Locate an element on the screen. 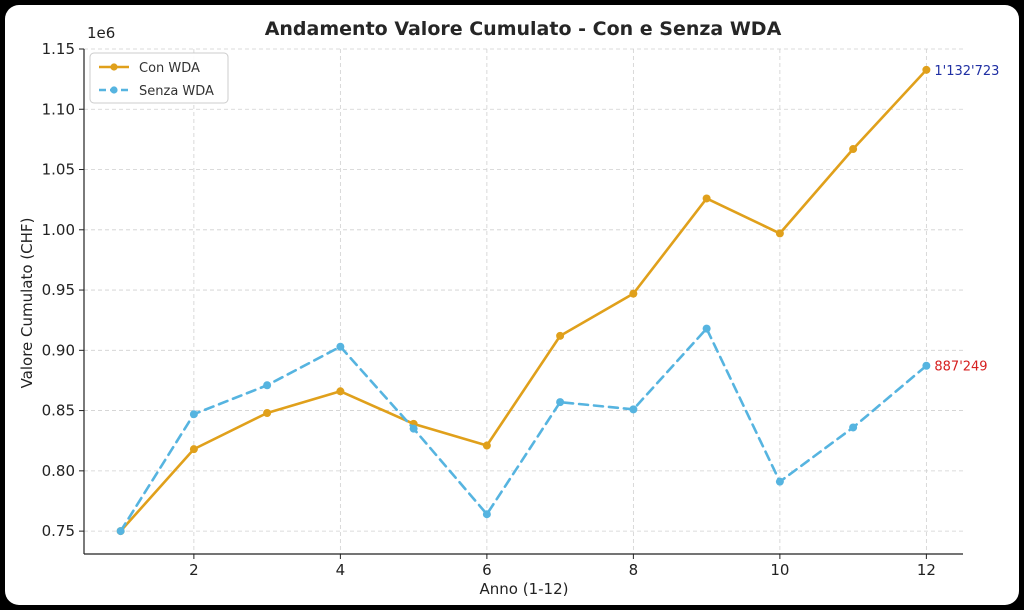 The width and height of the screenshot is (1024, 610). y-tick-label: 0.95 is located at coordinates (58, 290).